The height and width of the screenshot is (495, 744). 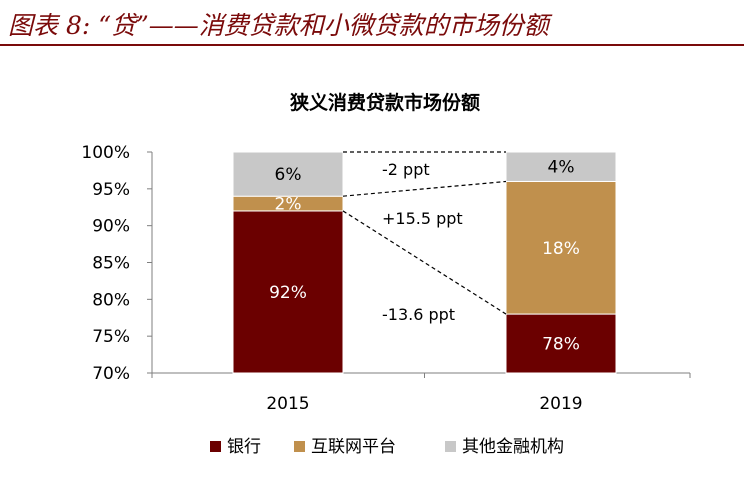 I want to click on bar-data-label: 4%, so click(x=561, y=168).